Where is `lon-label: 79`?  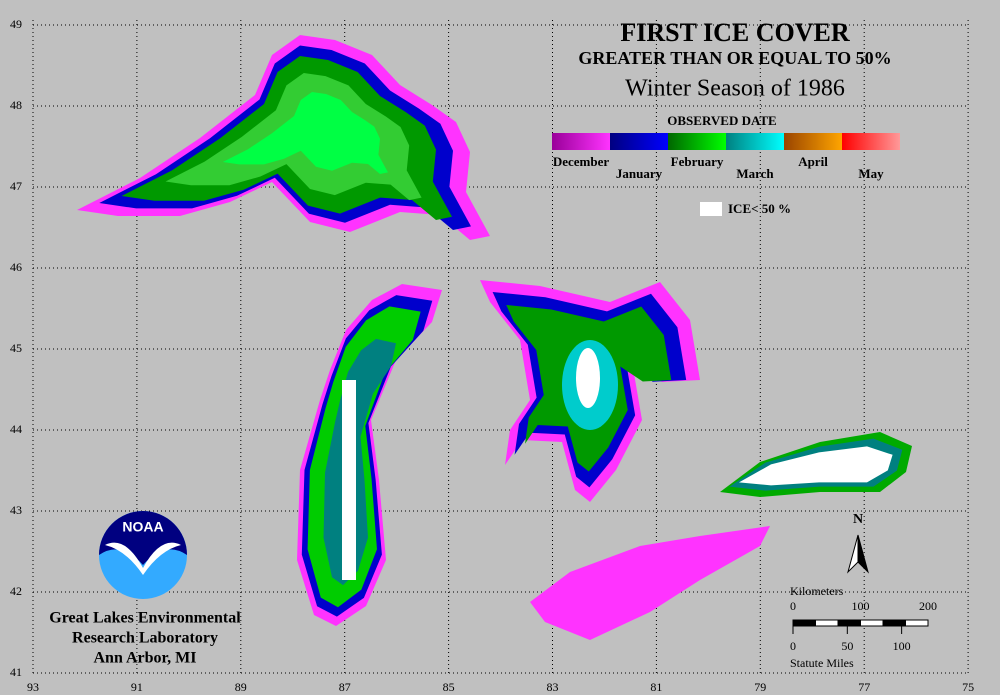
lon-label: 79 is located at coordinates (760, 687).